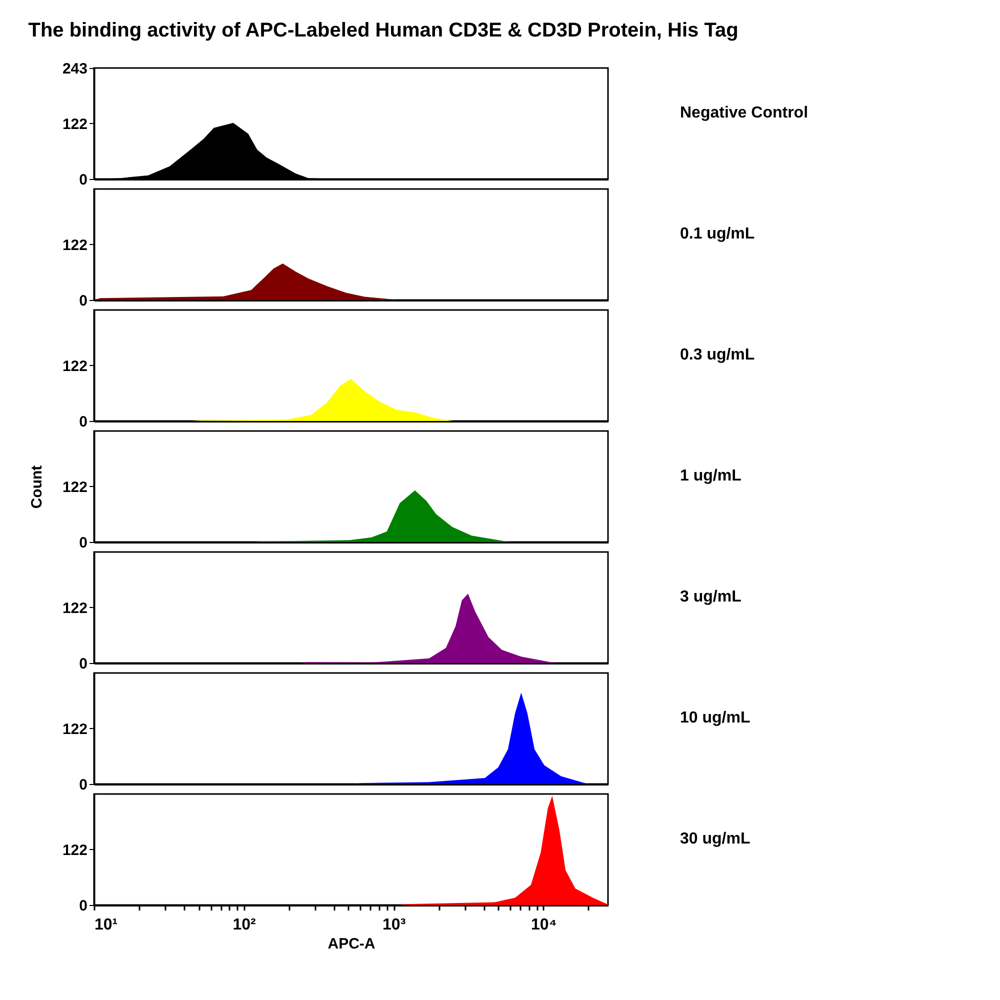  Describe the element at coordinates (711, 475) in the screenshot. I see `text: 1 ug/mL` at that location.